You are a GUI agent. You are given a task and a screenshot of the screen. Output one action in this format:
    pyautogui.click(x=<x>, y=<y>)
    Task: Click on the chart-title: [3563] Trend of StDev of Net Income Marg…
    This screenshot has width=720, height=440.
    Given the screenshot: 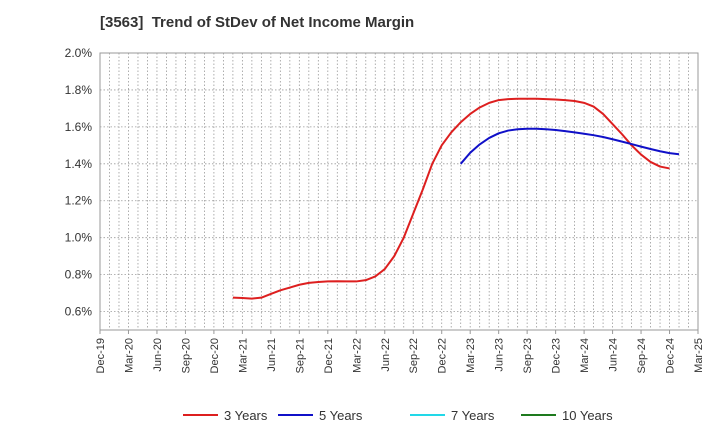 What is the action you would take?
    pyautogui.click(x=257, y=22)
    